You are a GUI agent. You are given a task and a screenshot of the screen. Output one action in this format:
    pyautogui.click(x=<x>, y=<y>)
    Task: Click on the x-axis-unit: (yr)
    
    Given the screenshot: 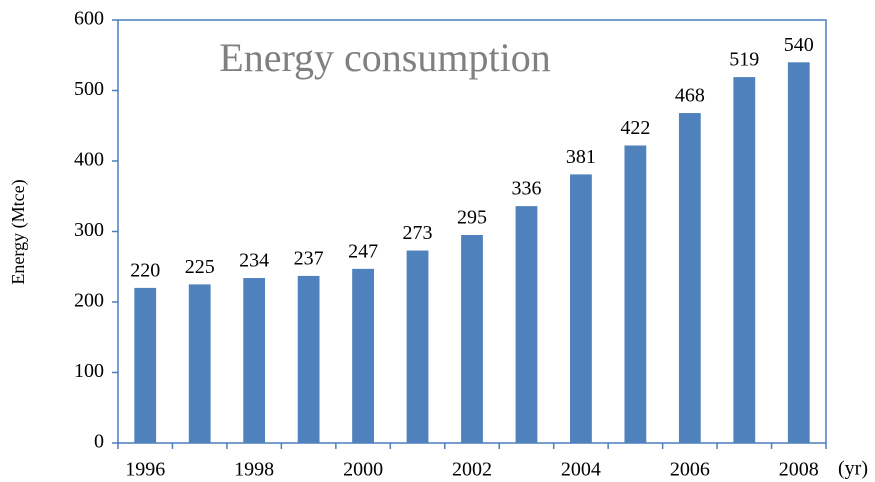 What is the action you would take?
    pyautogui.click(x=853, y=469)
    